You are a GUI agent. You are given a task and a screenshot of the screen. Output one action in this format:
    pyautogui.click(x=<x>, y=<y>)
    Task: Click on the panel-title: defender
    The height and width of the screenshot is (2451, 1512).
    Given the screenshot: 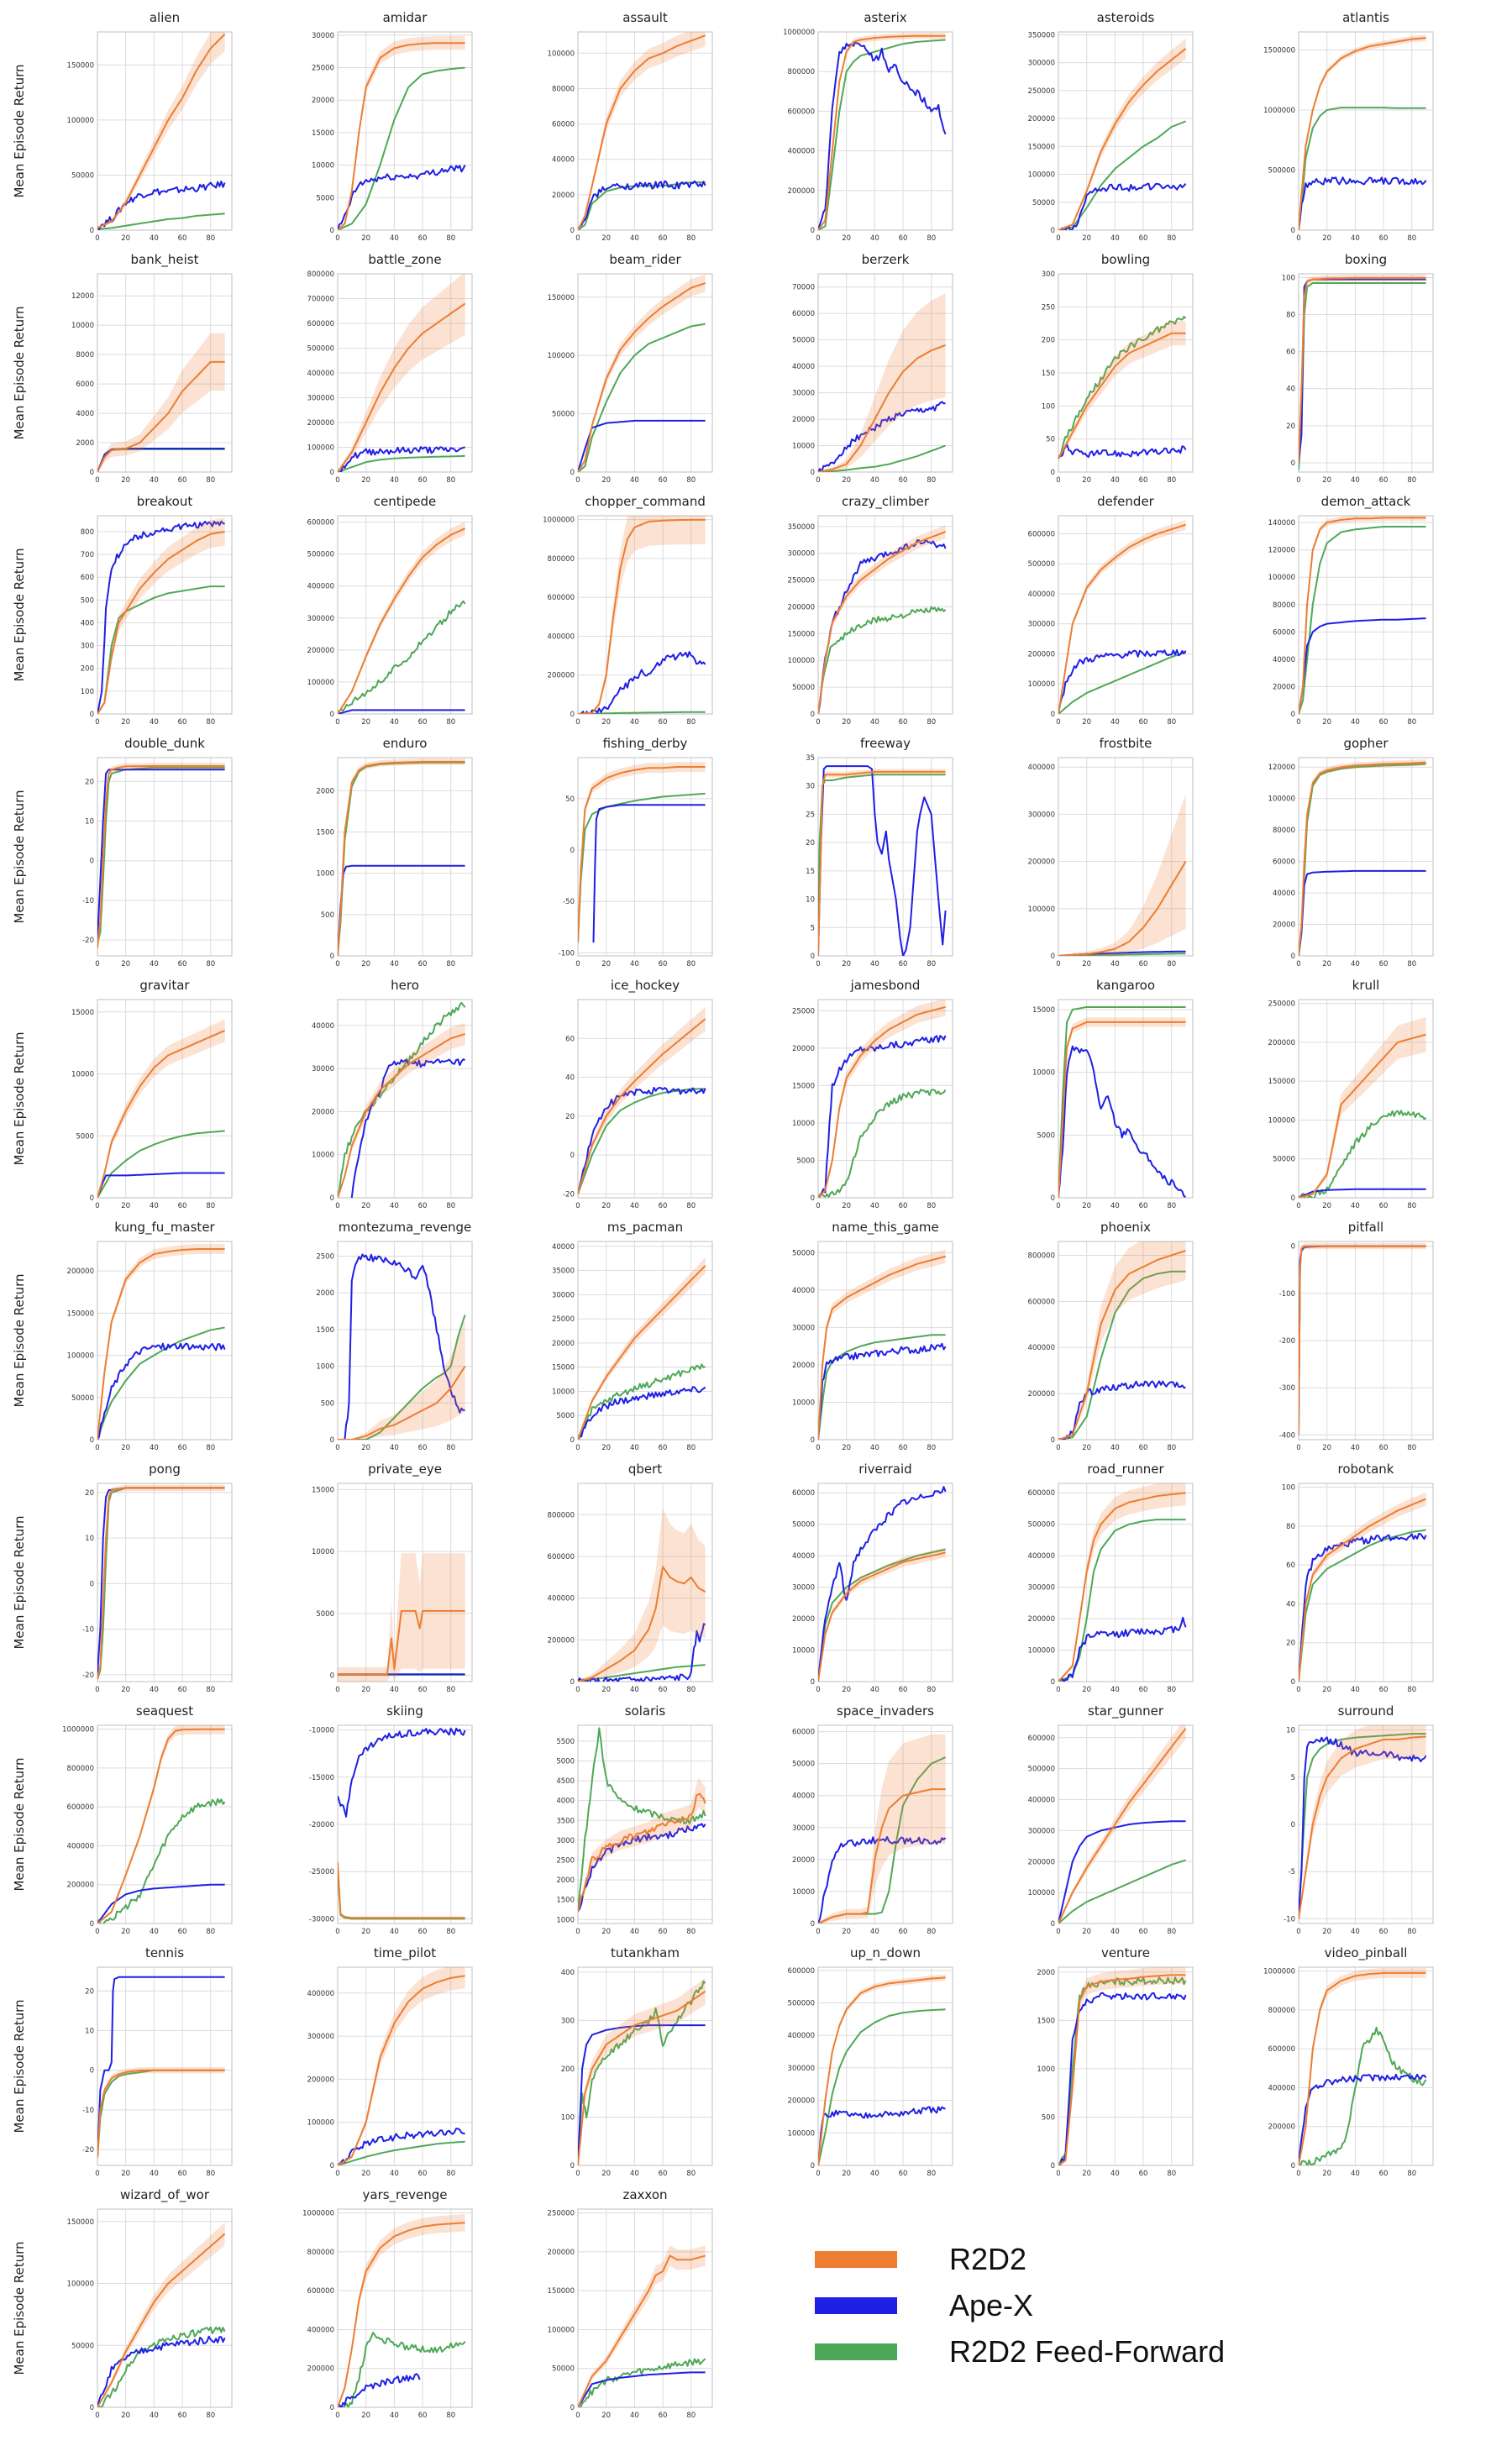 What is the action you would take?
    pyautogui.click(x=1126, y=502)
    